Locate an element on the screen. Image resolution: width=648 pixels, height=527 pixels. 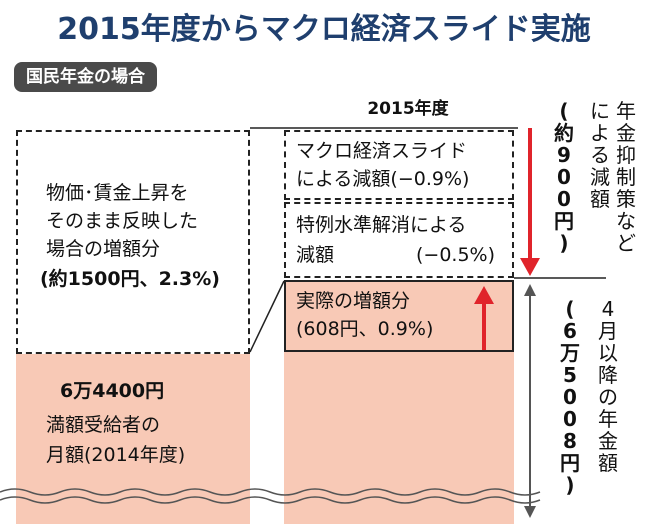
increase-text-1: 物価･賃金上昇を is located at coordinates (117, 193).